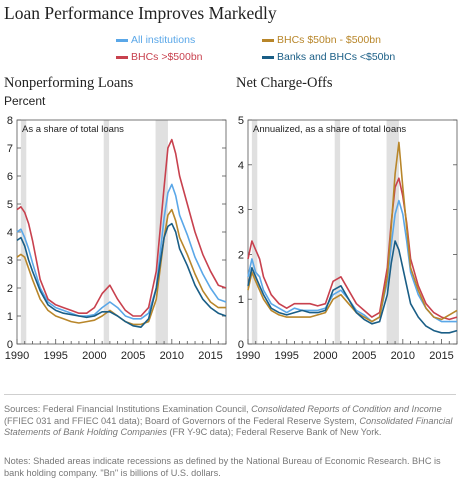  Describe the element at coordinates (230, 394) in the screenshot. I see `divider` at that location.